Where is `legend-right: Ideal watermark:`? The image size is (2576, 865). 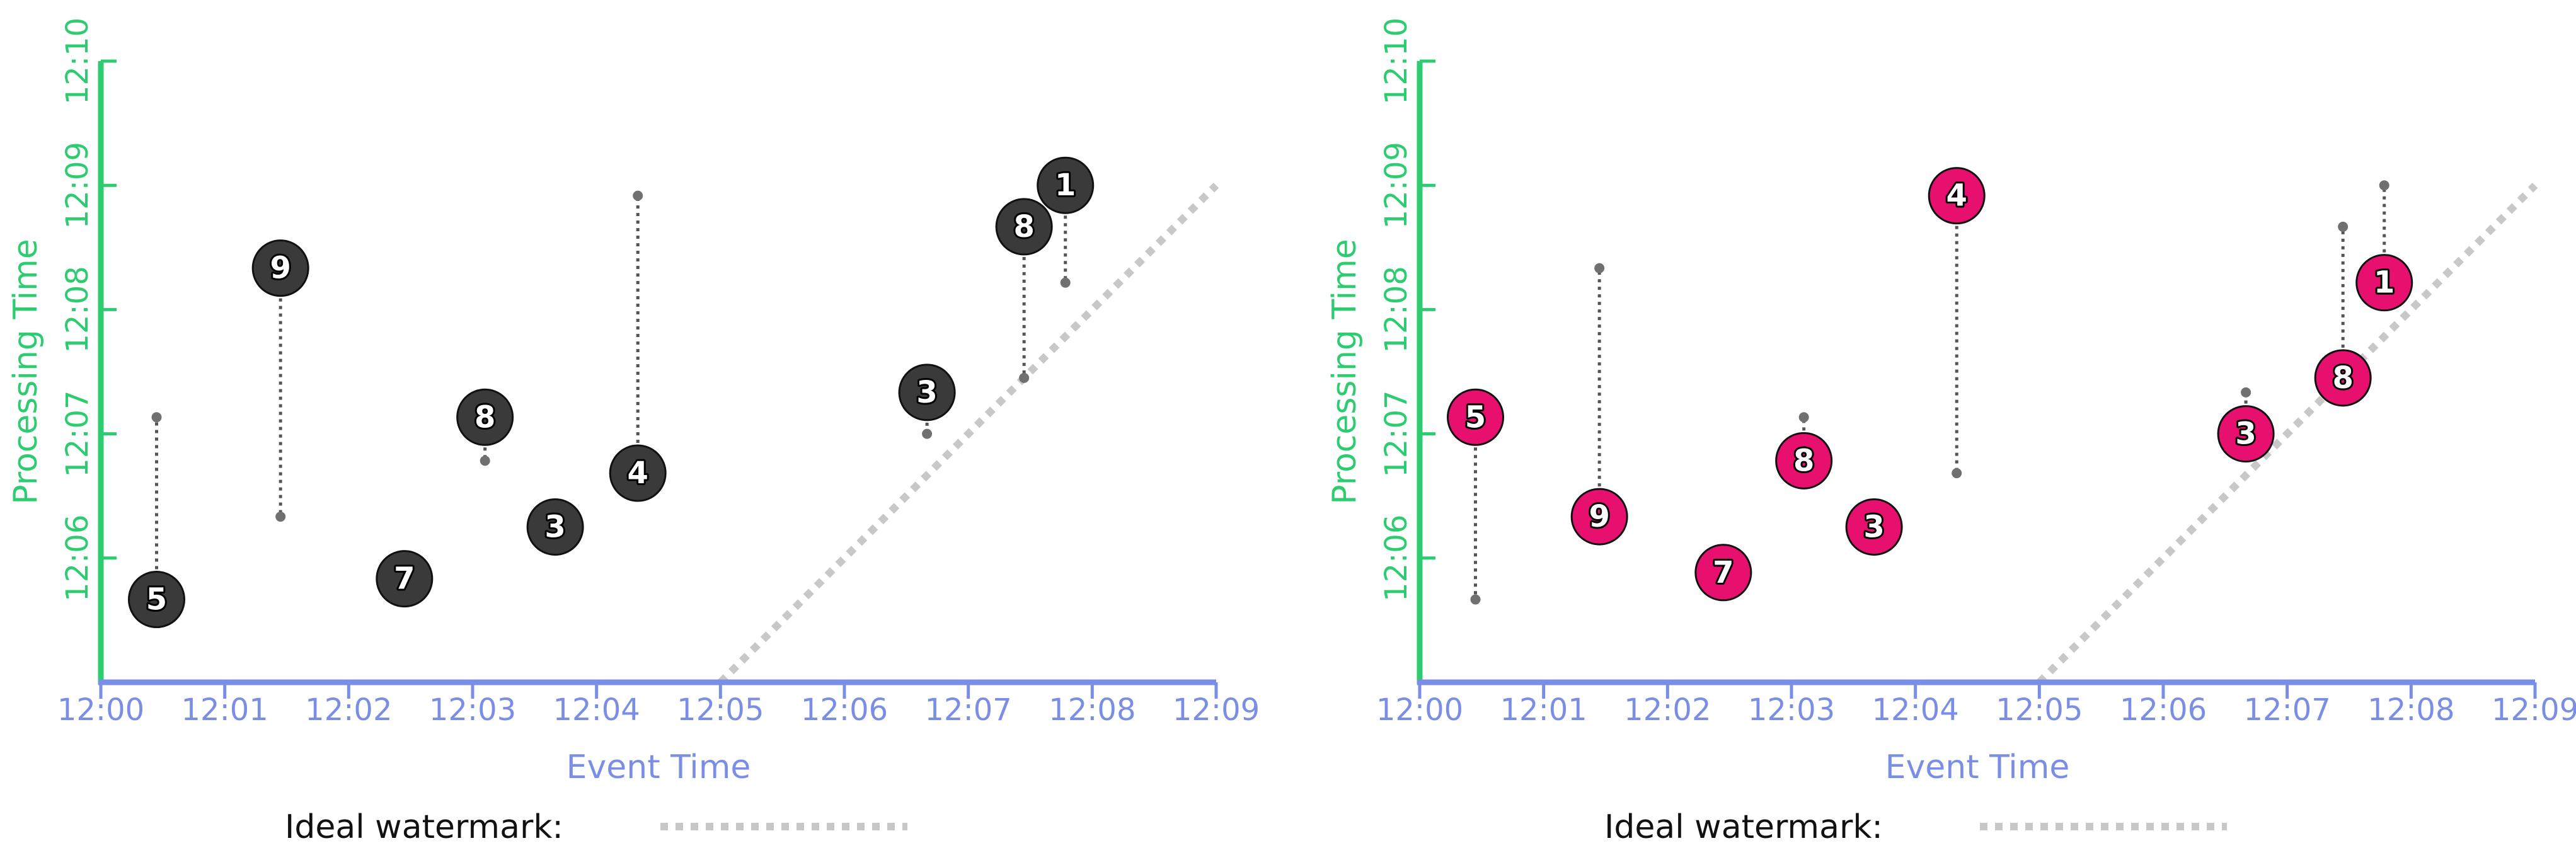 legend-right: Ideal watermark: is located at coordinates (1915, 827).